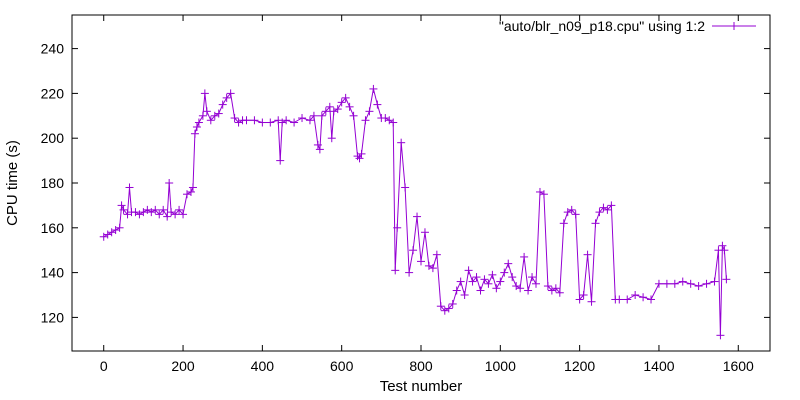 The image size is (800, 400). Describe the element at coordinates (53, 273) in the screenshot. I see `y-tick-label: 140` at that location.